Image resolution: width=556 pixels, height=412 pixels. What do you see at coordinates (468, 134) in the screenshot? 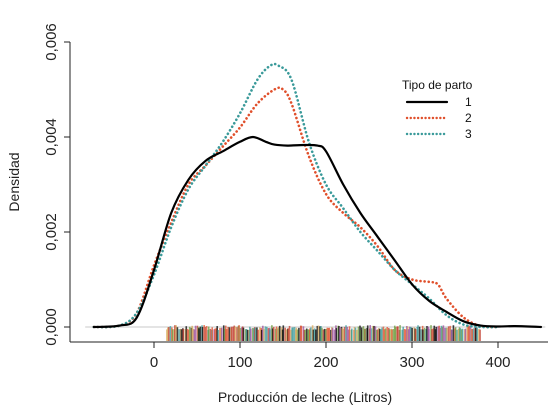
I see `legend-label-3: 3` at bounding box center [468, 134].